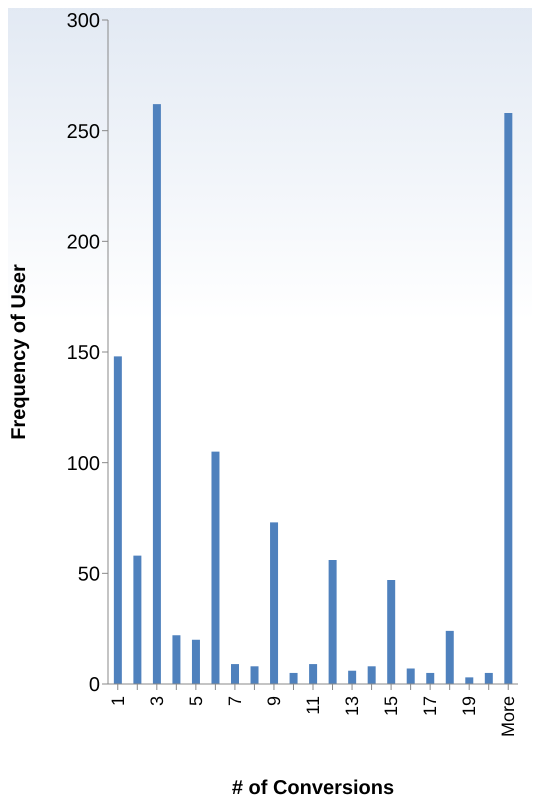 Image resolution: width=540 pixels, height=812 pixels. What do you see at coordinates (274, 701) in the screenshot?
I see `x-tick-label: 9` at bounding box center [274, 701].